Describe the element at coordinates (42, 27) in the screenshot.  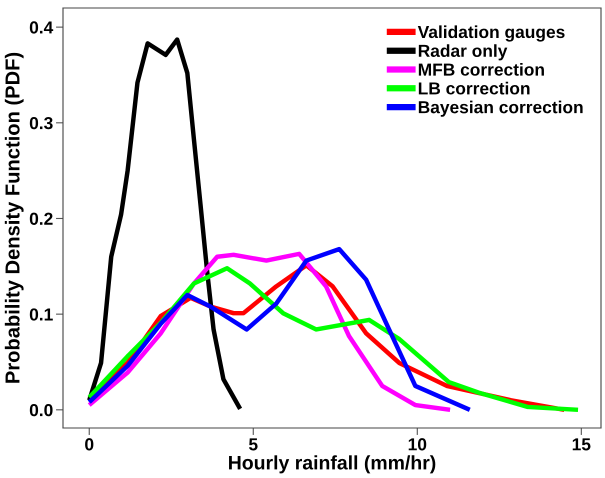
I see `y-tick-label: 0.4` at that location.